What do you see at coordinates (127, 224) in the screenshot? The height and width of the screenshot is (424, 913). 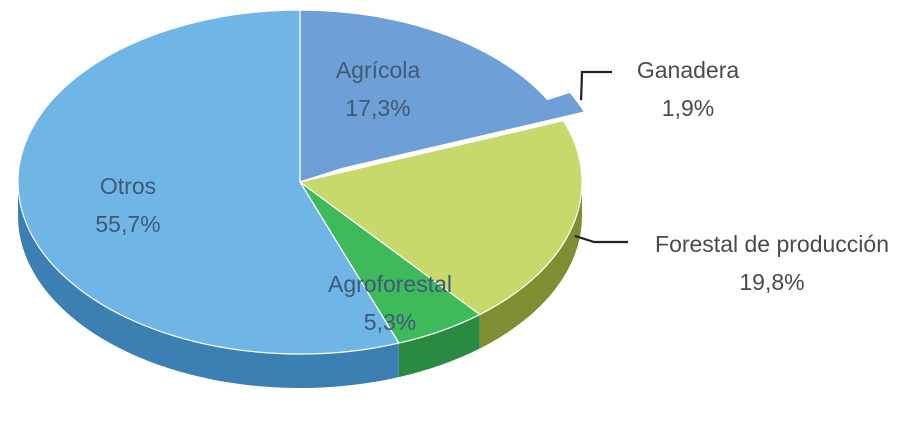 I see `slice-value-otros: 55,7%` at bounding box center [127, 224].